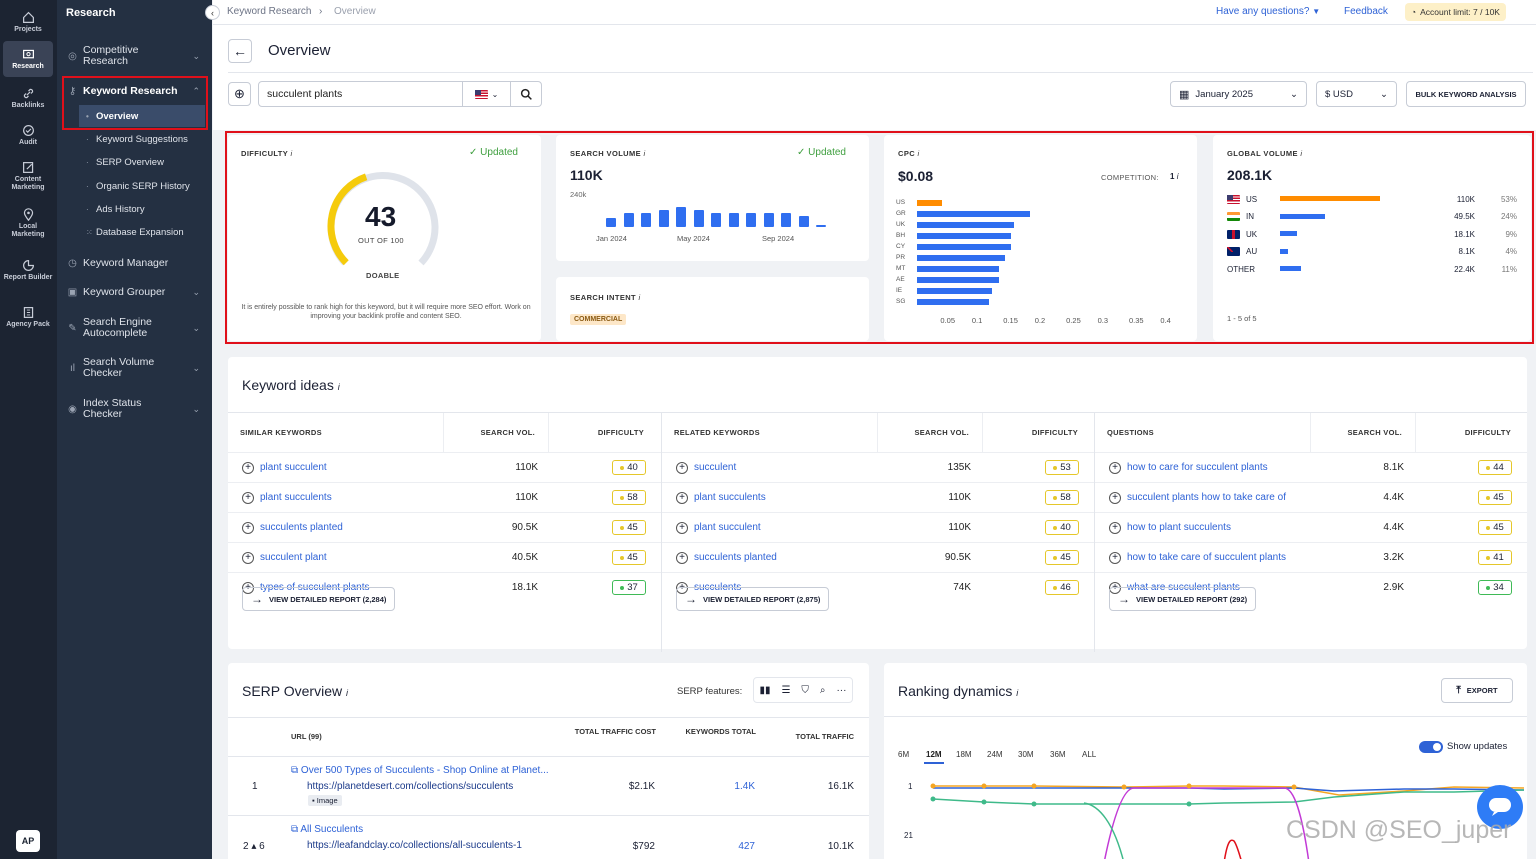 This screenshot has height=859, width=1536. What do you see at coordinates (964, 754) in the screenshot?
I see `tab-18m: 18M` at bounding box center [964, 754].